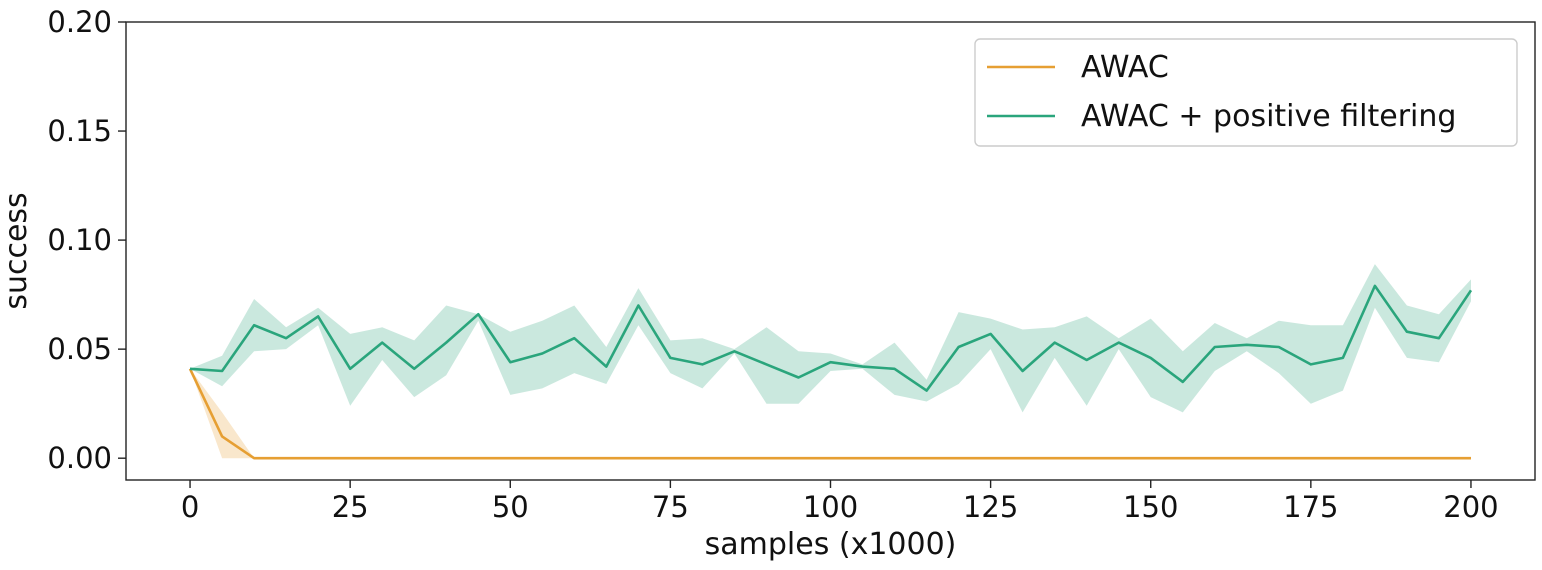  I want to click on y-tick-label: 0.10, so click(79, 240).